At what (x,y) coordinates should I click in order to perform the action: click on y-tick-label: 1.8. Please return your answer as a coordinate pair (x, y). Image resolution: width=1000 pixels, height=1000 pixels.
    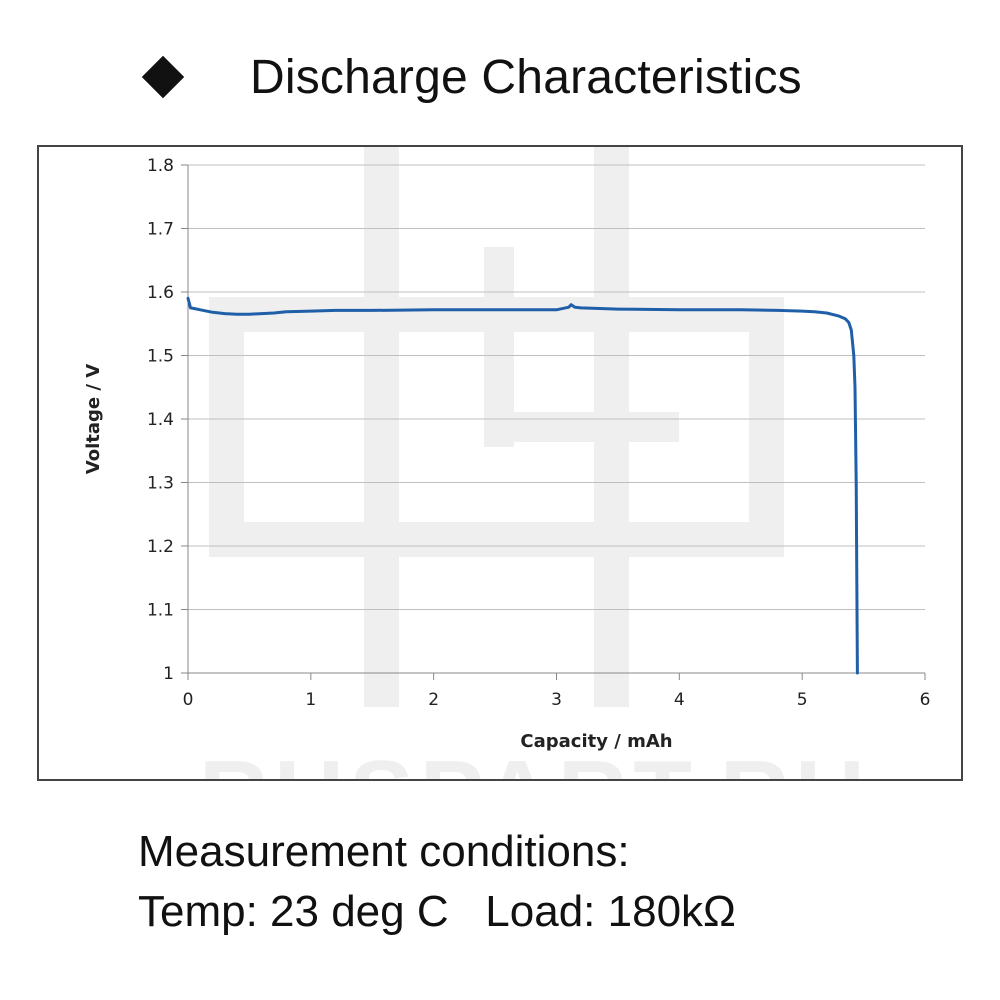
    Looking at the image, I should click on (160, 166).